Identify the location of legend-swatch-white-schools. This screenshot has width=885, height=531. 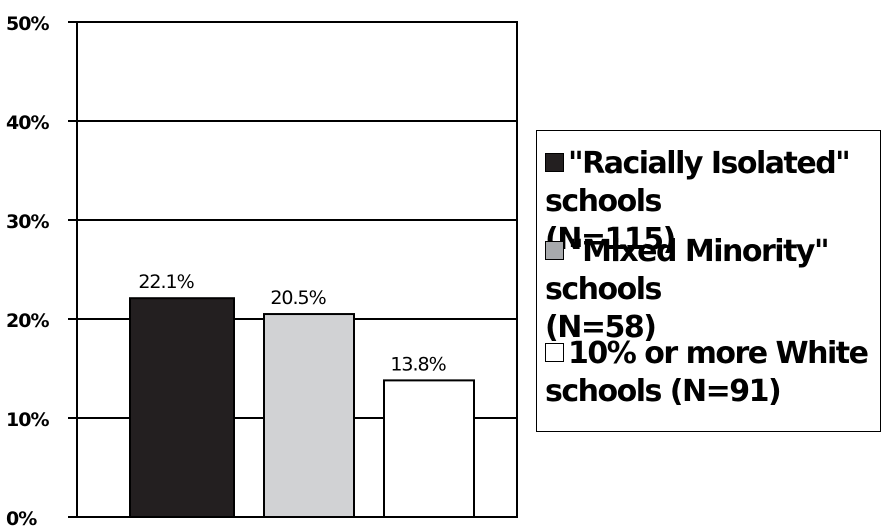
(554, 352).